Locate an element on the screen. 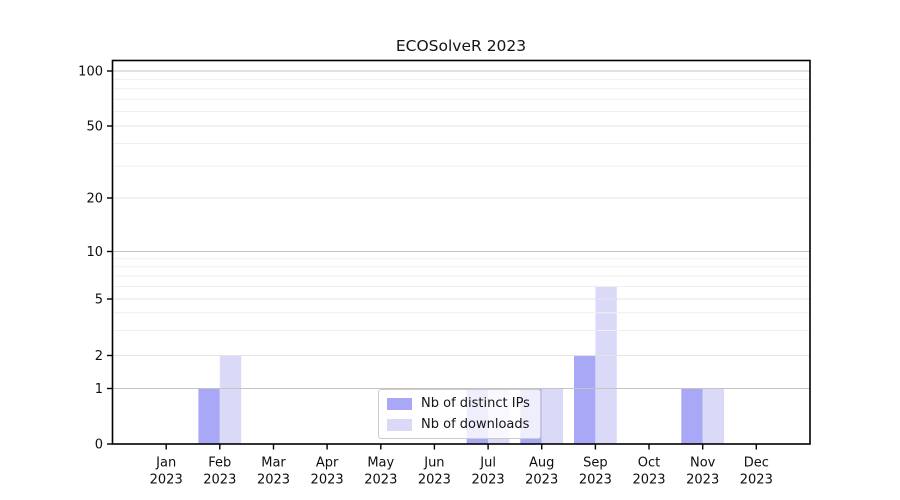 The image size is (900, 500). x-tick-label-jun: Jun 2023 is located at coordinates (434, 472).